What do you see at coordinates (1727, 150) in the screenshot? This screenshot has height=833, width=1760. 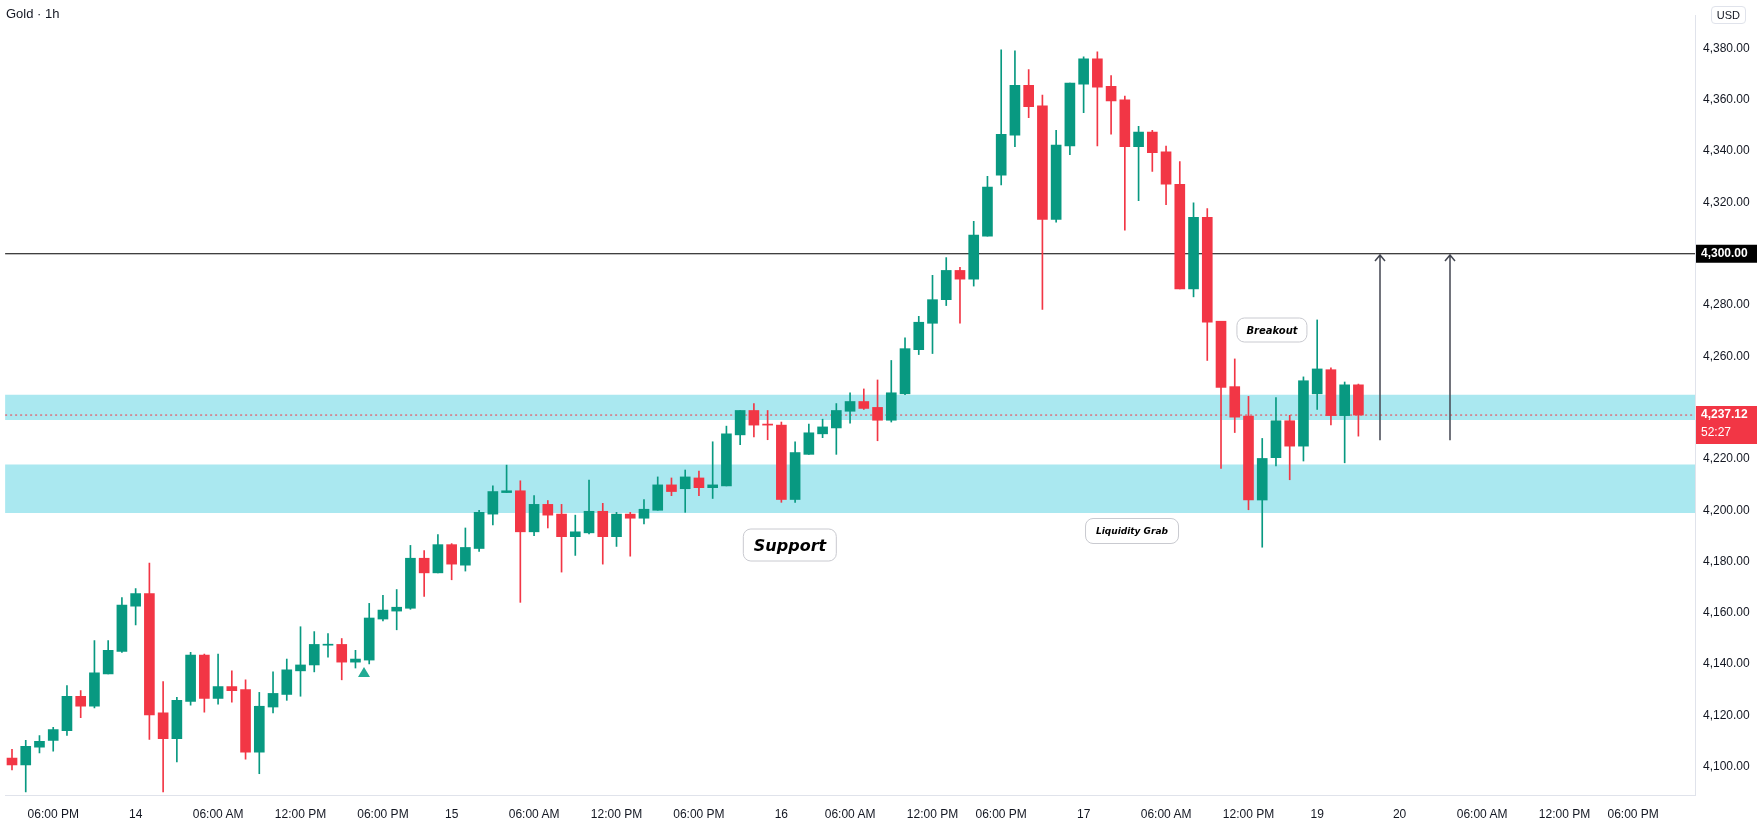 I see `y-tick-label: 4,340.00` at bounding box center [1727, 150].